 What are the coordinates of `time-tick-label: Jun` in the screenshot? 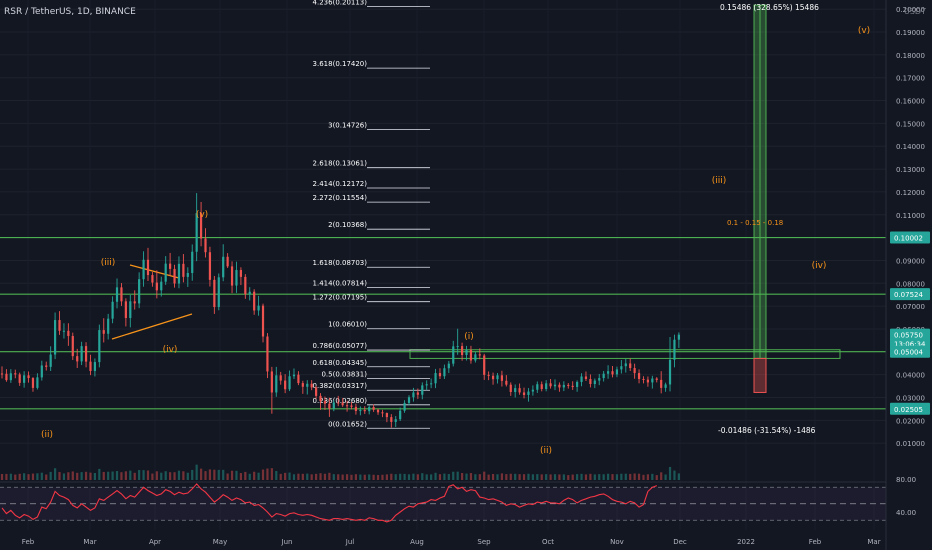 It's located at (287, 542).